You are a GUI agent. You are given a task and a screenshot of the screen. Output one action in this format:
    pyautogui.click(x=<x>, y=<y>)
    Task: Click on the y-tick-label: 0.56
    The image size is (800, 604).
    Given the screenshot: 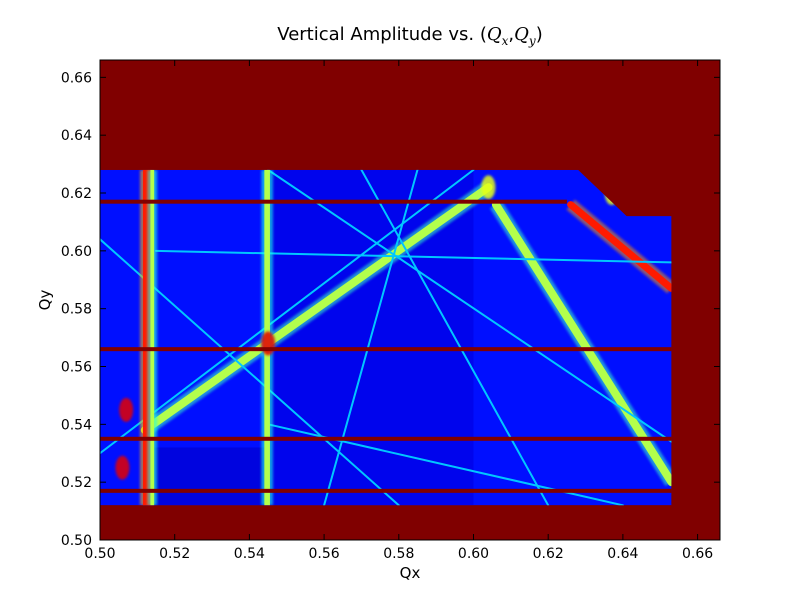 What is the action you would take?
    pyautogui.click(x=76, y=368)
    